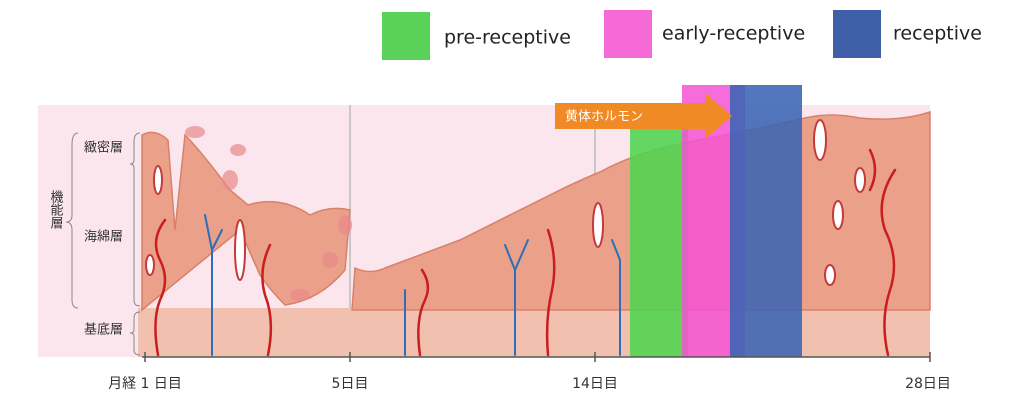 The image size is (1020, 415). Describe the element at coordinates (537, 357) in the screenshot. I see `timeline-ticks` at that location.